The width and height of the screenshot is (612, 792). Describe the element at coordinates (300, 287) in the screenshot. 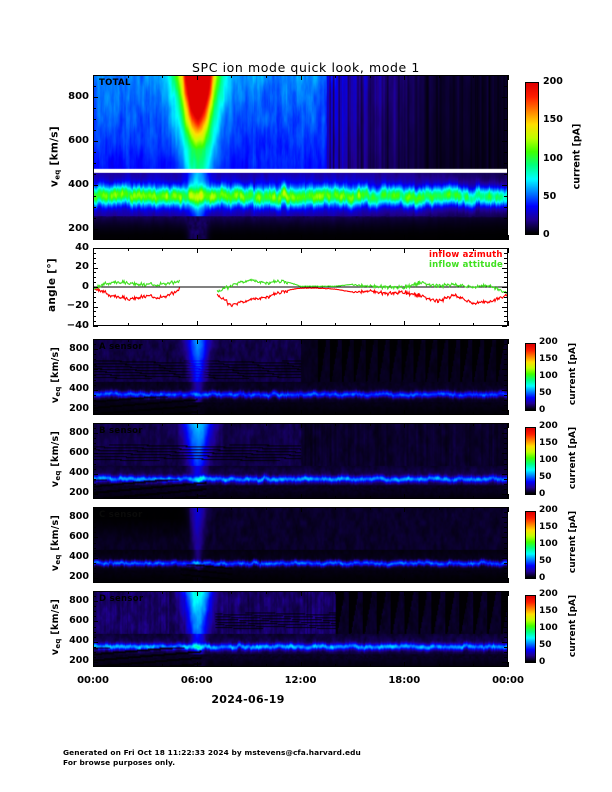

I see `panel-angle` at that location.